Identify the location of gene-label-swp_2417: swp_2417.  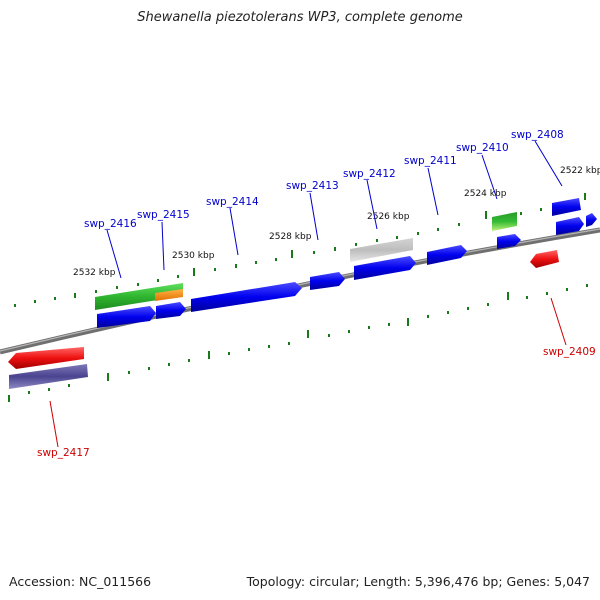
(63, 453).